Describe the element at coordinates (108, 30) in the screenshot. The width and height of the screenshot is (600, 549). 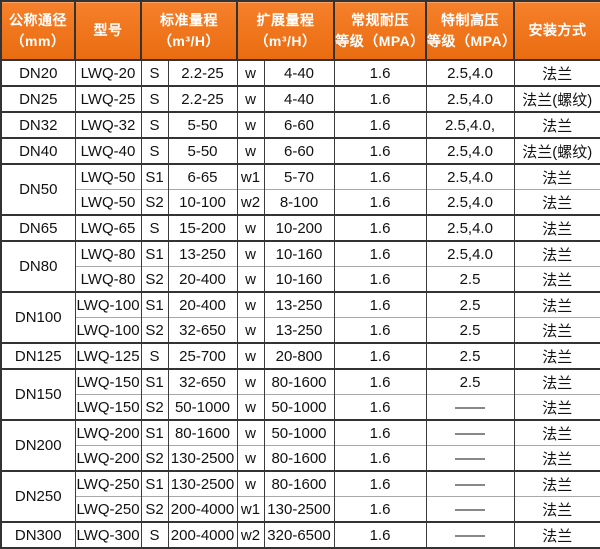
I see `header-line1: 型号` at that location.